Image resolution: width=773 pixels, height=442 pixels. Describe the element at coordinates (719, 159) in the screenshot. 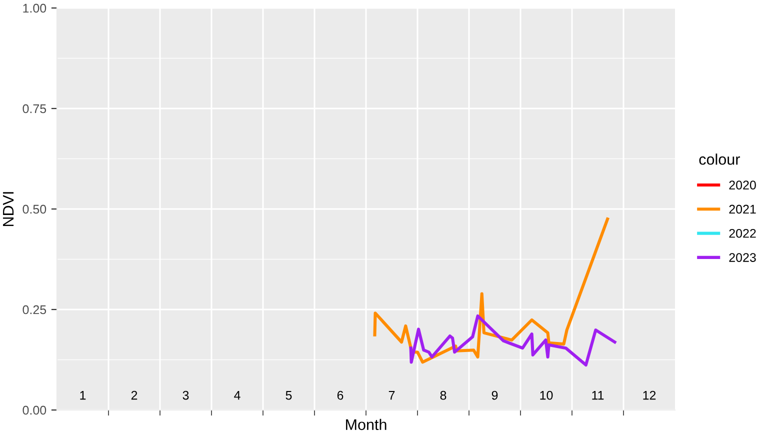

I see `legend-title: colour` at that location.